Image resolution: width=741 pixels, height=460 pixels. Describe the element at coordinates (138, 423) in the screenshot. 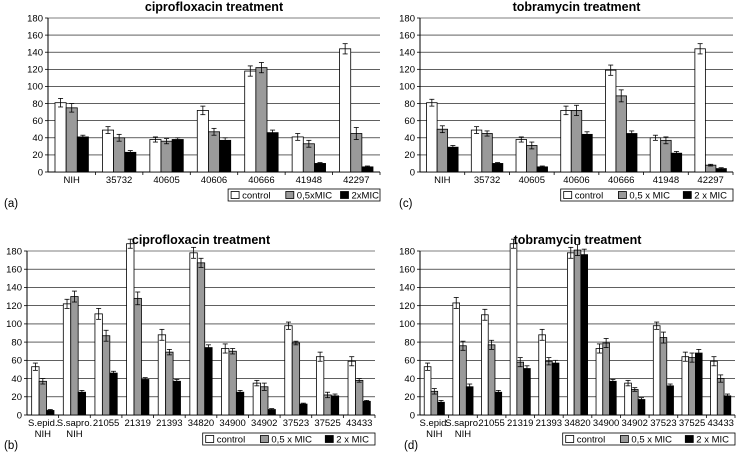

I see `x-tick-label: 21319` at that location.